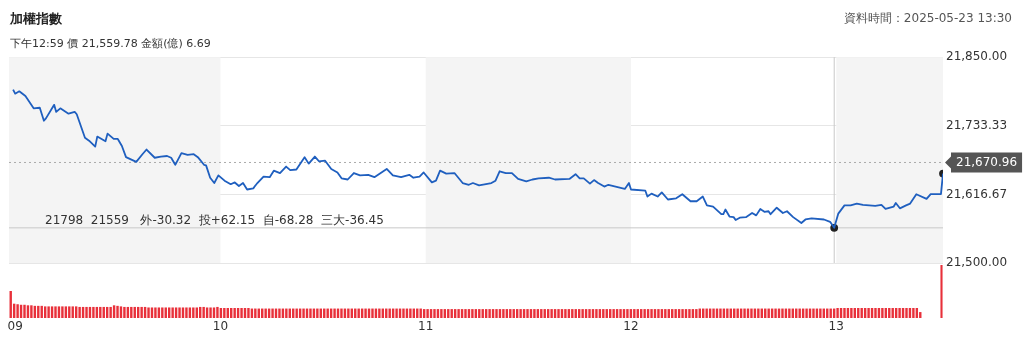 The height and width of the screenshot is (337, 1024). I want to click on y-tick-label: 21,733.33, so click(977, 124).